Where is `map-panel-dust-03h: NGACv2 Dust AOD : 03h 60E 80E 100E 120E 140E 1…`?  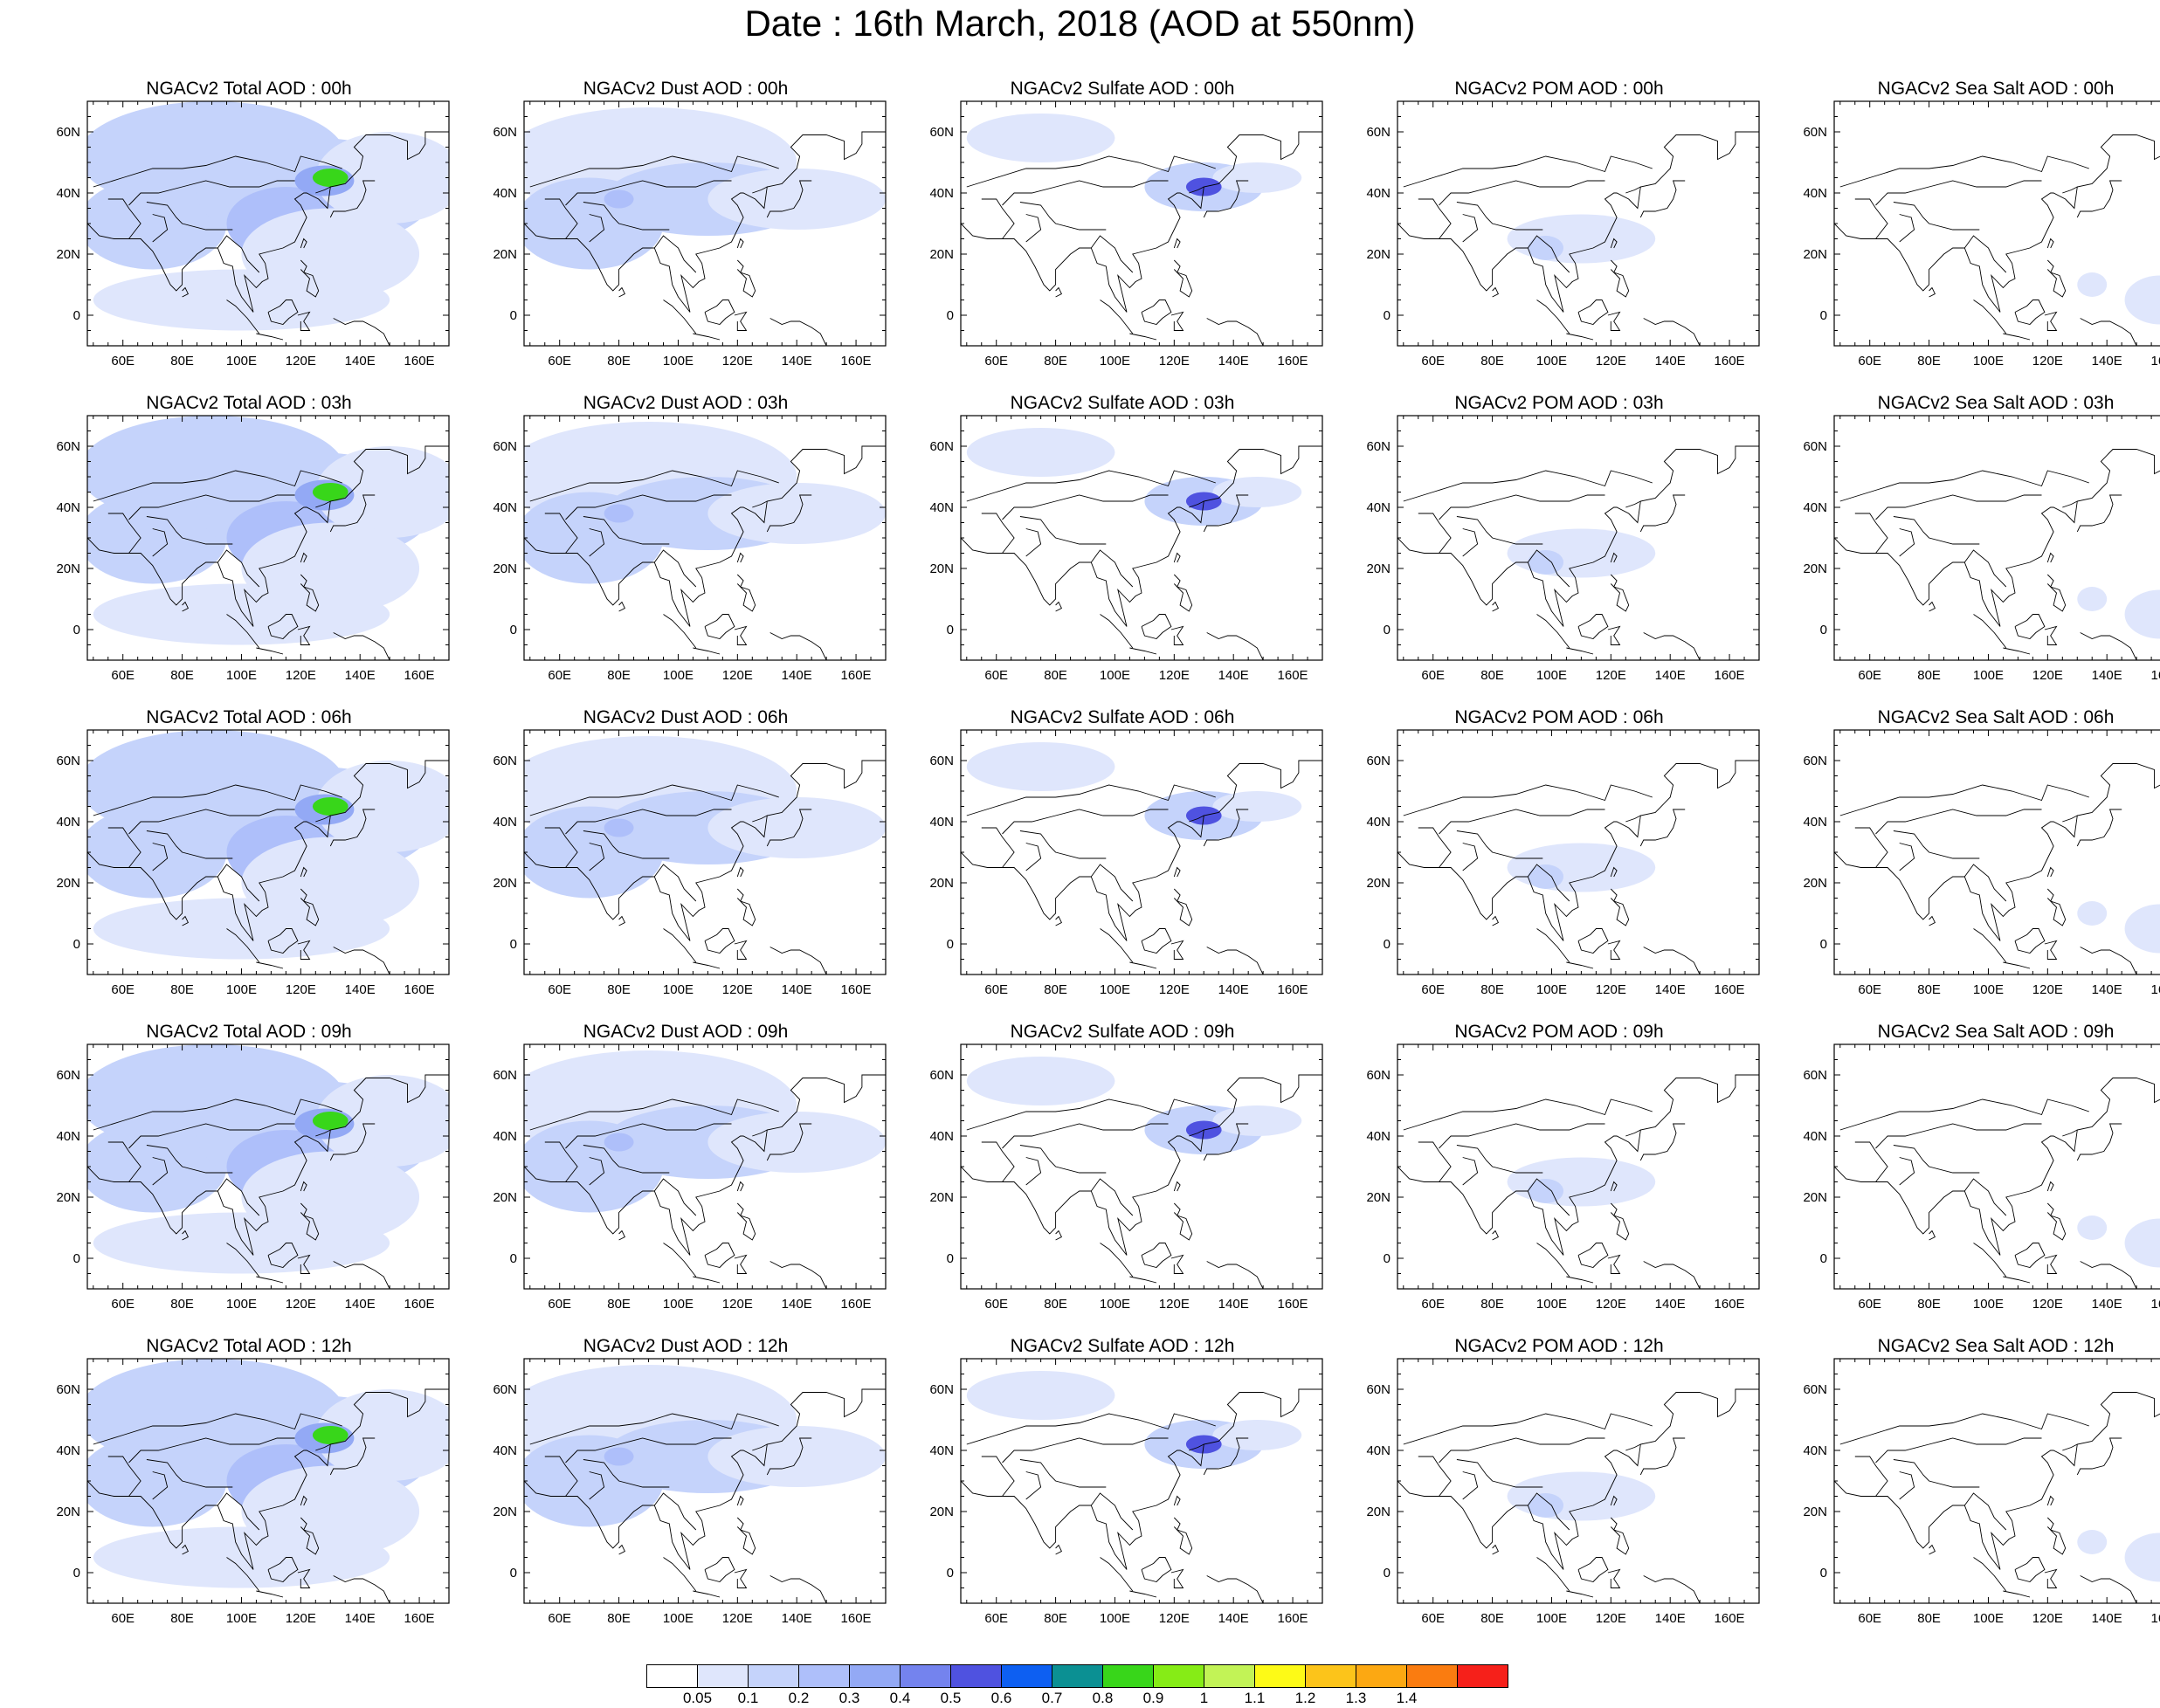 map-panel-dust-03h: NGACv2 Dust AOD : 03h 60E 80E 100E 120E 140E 1… is located at coordinates (685, 550).